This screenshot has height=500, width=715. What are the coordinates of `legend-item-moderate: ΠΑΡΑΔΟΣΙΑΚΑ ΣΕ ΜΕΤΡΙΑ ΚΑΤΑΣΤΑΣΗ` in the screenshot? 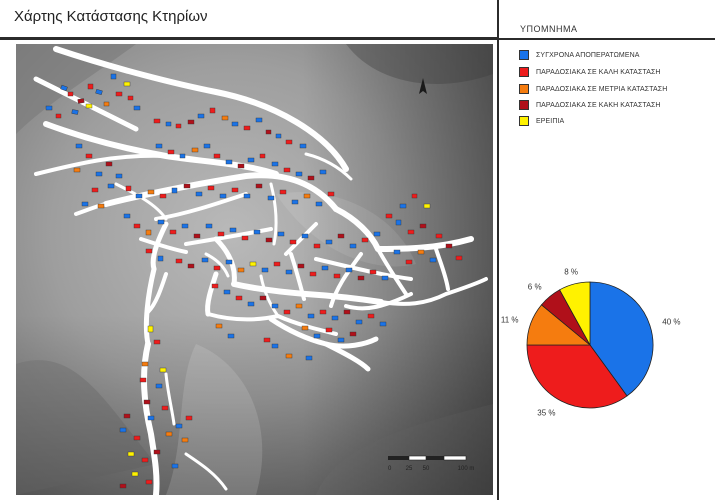 It's located at (593, 89).